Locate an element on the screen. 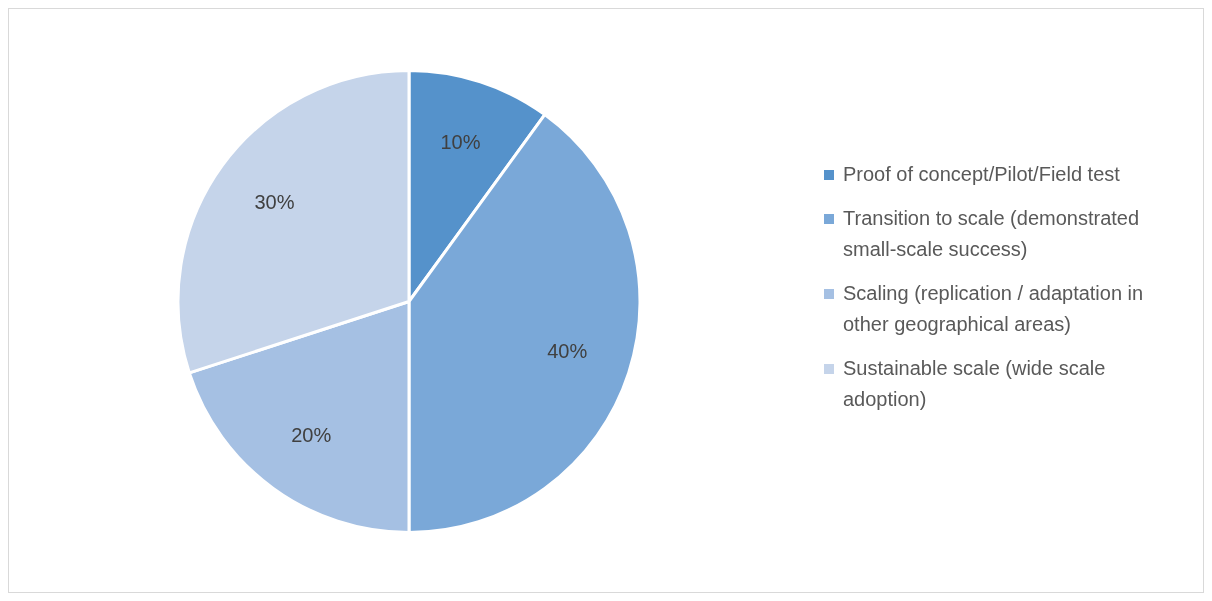 The height and width of the screenshot is (601, 1212). legend-label: Scaling (replication / adaptation in other geographical areas) is located at coordinates (994, 309).